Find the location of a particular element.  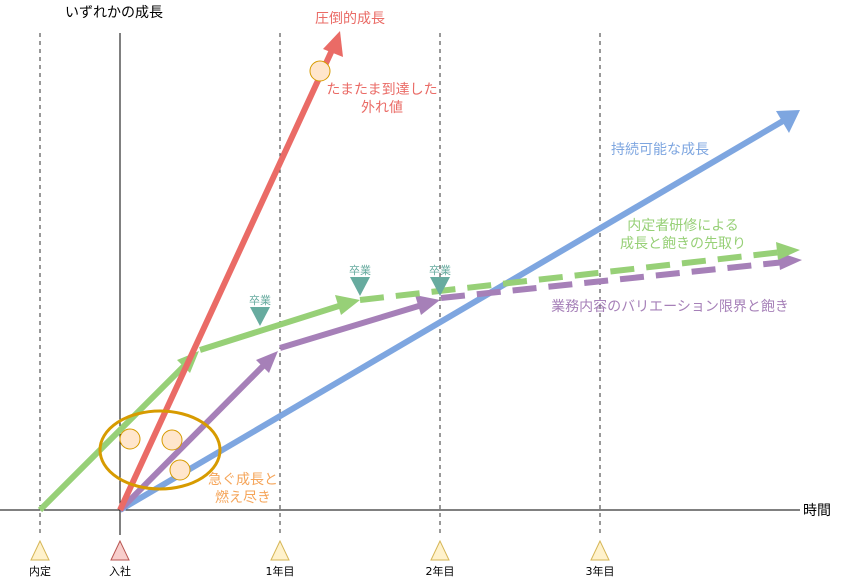

overwhelming-growth-label: 圧倒的成長 is located at coordinates (350, 19).